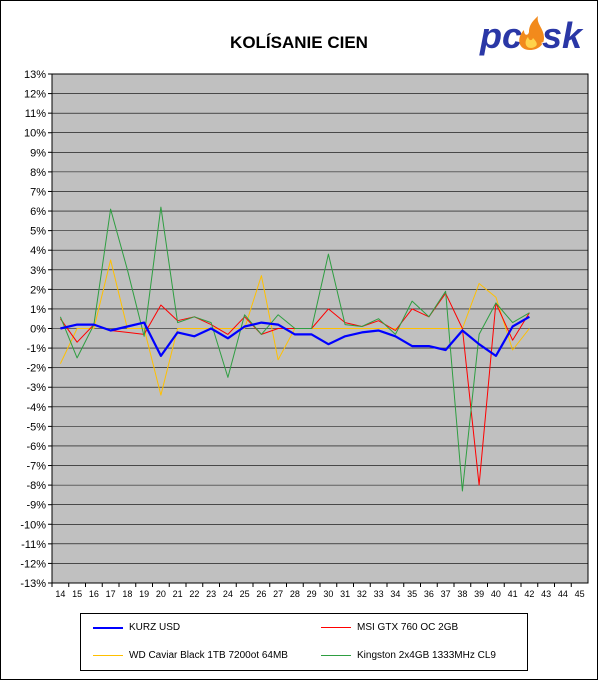 The image size is (598, 680). I want to click on x-tick-label: 40, so click(496, 594).